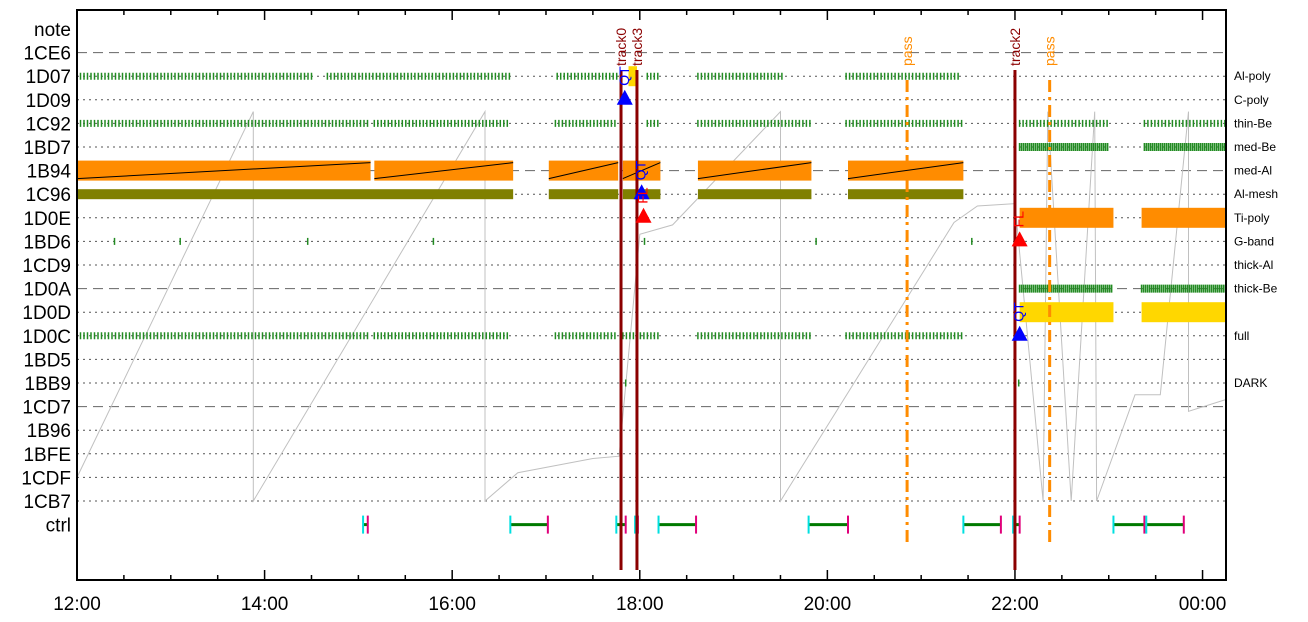  Describe the element at coordinates (1253, 265) in the screenshot. I see `row-right-label: thick-Al` at that location.